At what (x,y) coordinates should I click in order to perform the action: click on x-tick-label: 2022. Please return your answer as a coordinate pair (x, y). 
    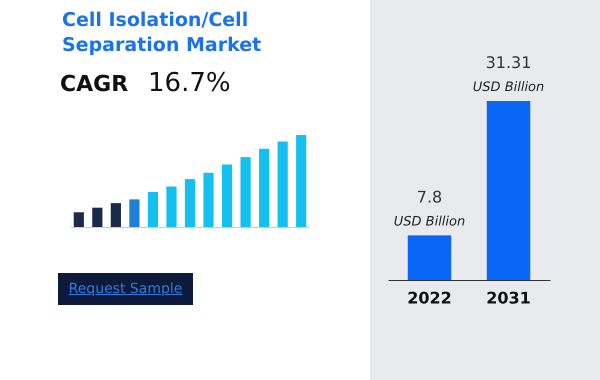
    Looking at the image, I should click on (429, 298).